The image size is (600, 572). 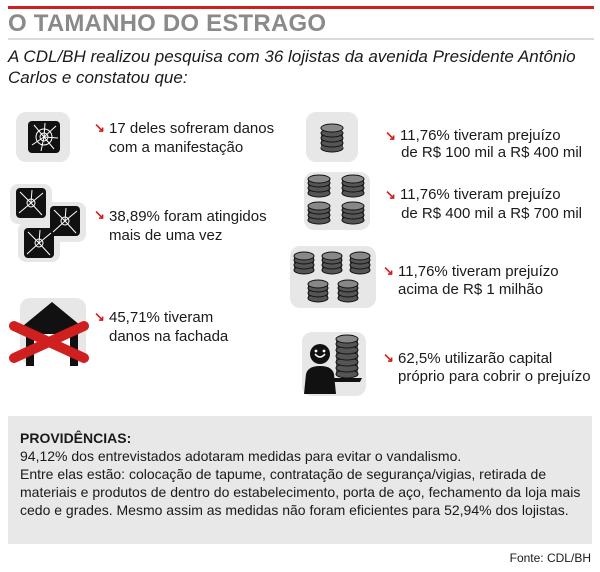 I want to click on stat-own-capital-line2: próprio para cobrir o prejuízo, so click(x=494, y=376).